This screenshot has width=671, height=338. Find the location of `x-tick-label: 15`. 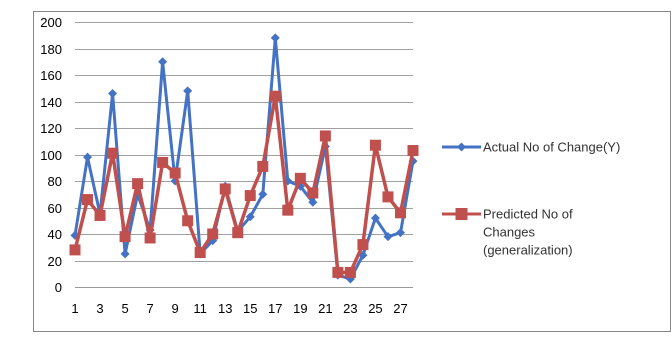

x-tick-label: 15 is located at coordinates (250, 308).